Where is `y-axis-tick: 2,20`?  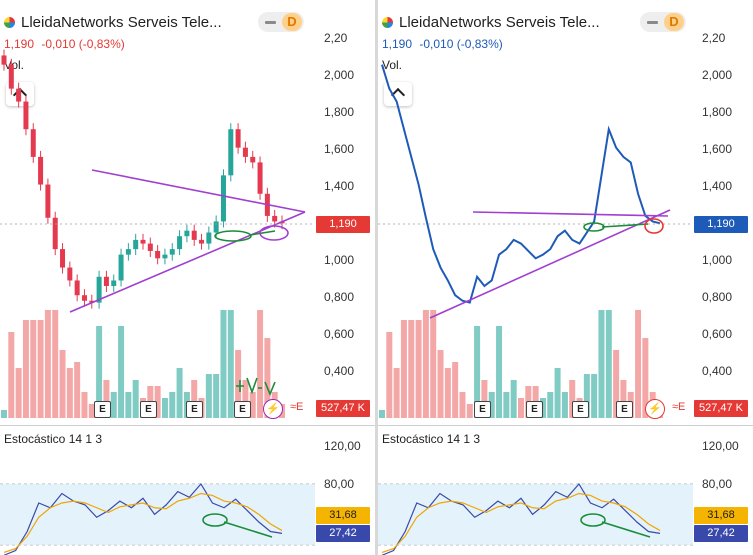 y-axis-tick: 2,20 is located at coordinates (714, 38).